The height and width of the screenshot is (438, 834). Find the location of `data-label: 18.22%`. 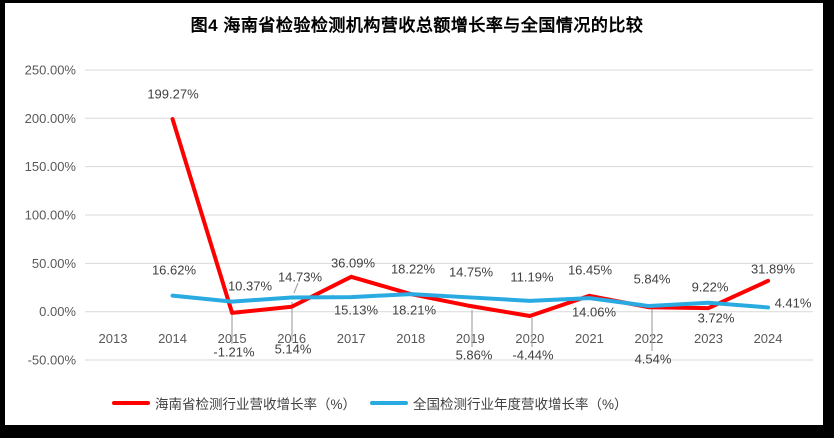

data-label: 18.22% is located at coordinates (413, 269).